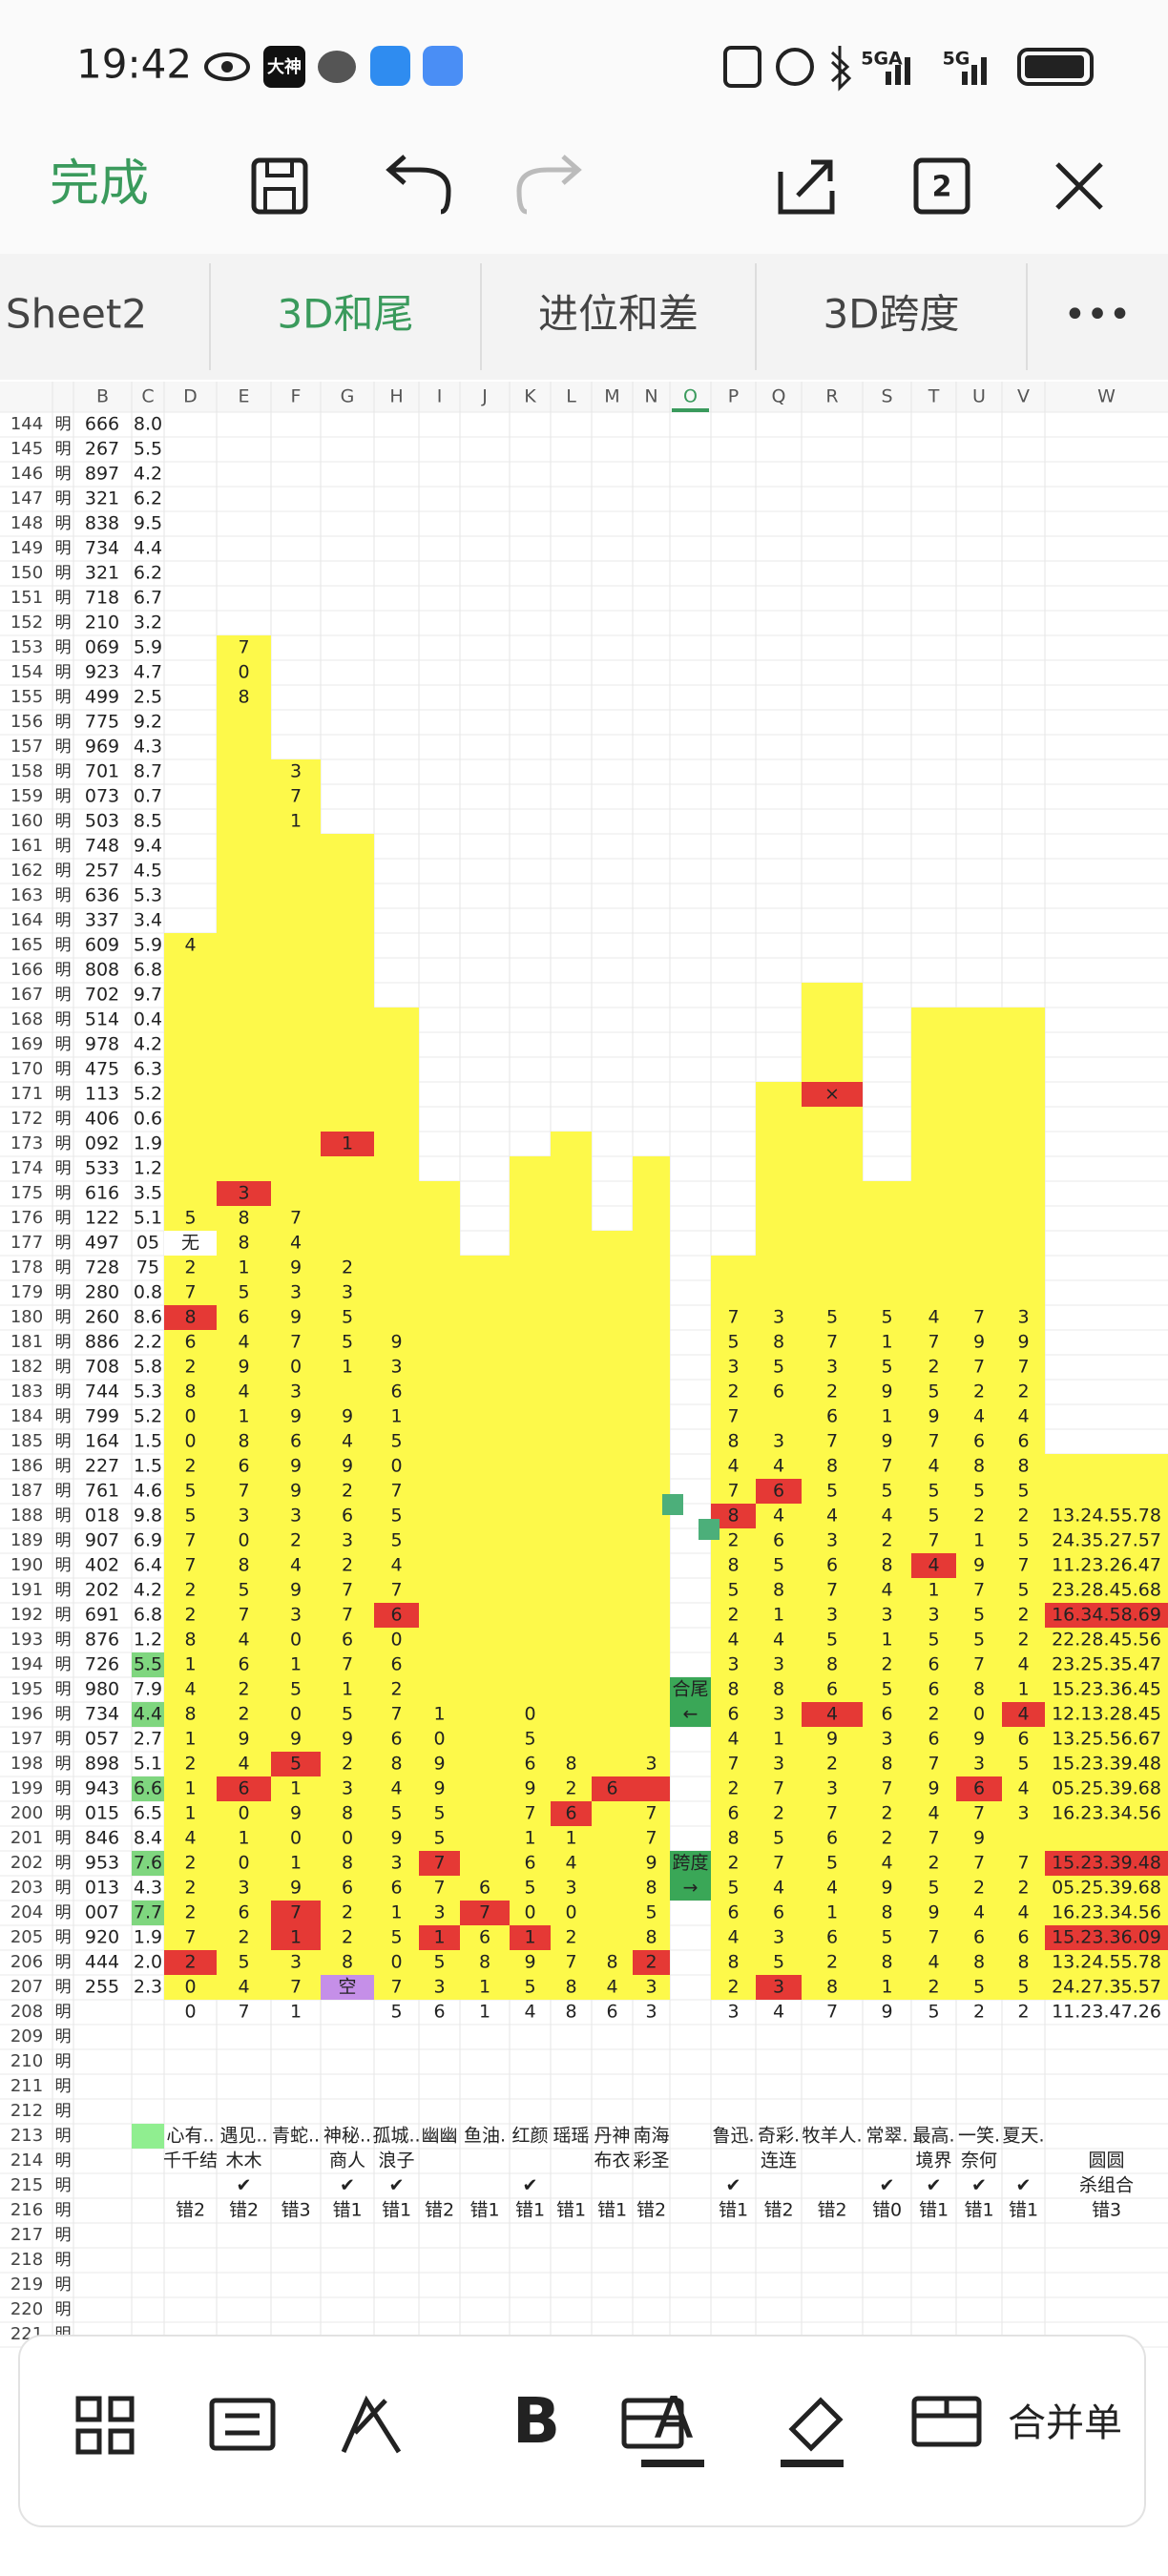 Image resolution: width=1168 pixels, height=2576 pixels. What do you see at coordinates (1106, 1565) in the screenshot?
I see `cell-text: 11.23.26.47` at bounding box center [1106, 1565].